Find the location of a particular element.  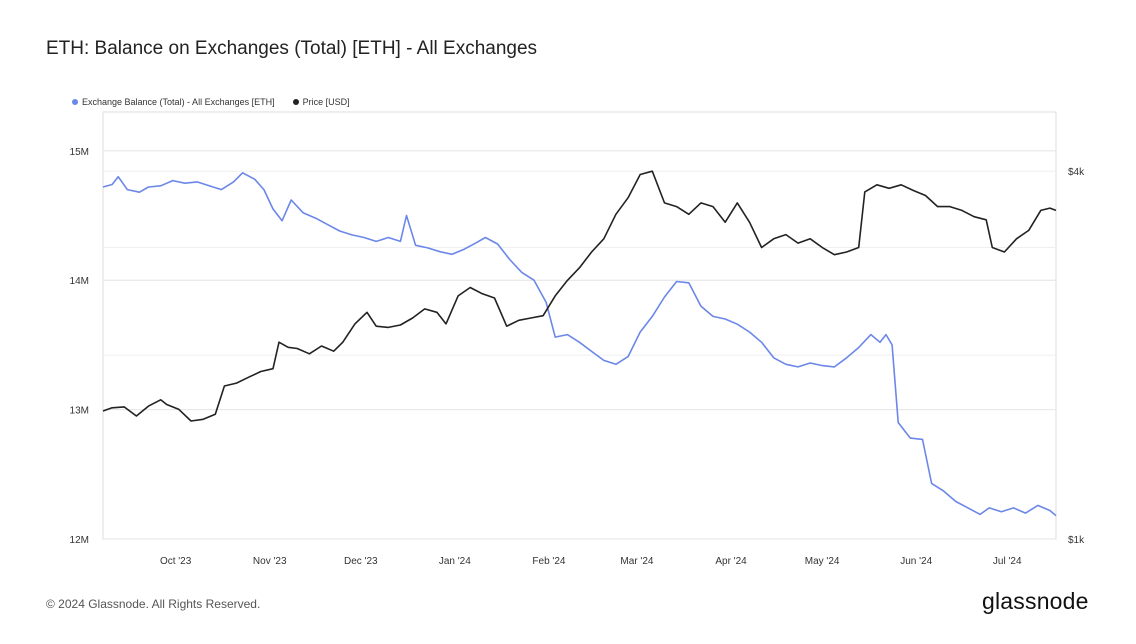

y-right-tick-label: $1k is located at coordinates (1076, 540).